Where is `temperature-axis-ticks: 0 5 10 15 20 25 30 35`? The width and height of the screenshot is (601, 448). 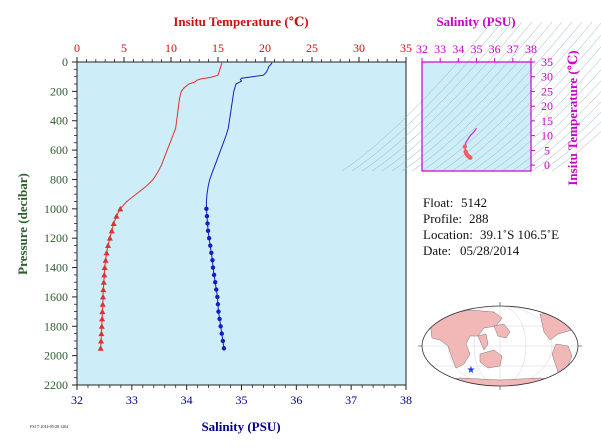 temperature-axis-ticks: 0 5 10 15 20 25 30 35 is located at coordinates (243, 51).